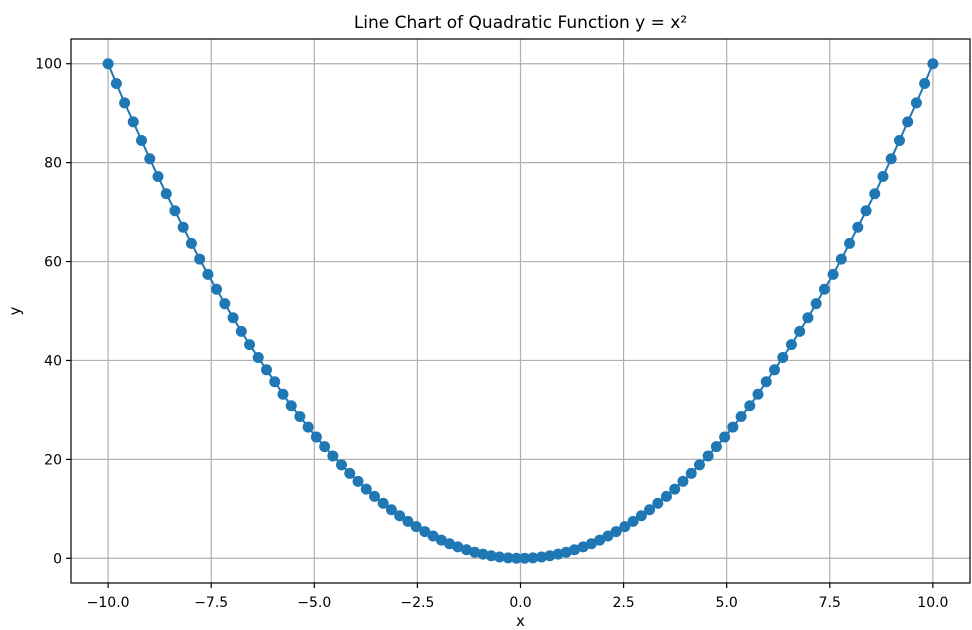  I want to click on x-tick-label: 0.0, so click(520, 603).